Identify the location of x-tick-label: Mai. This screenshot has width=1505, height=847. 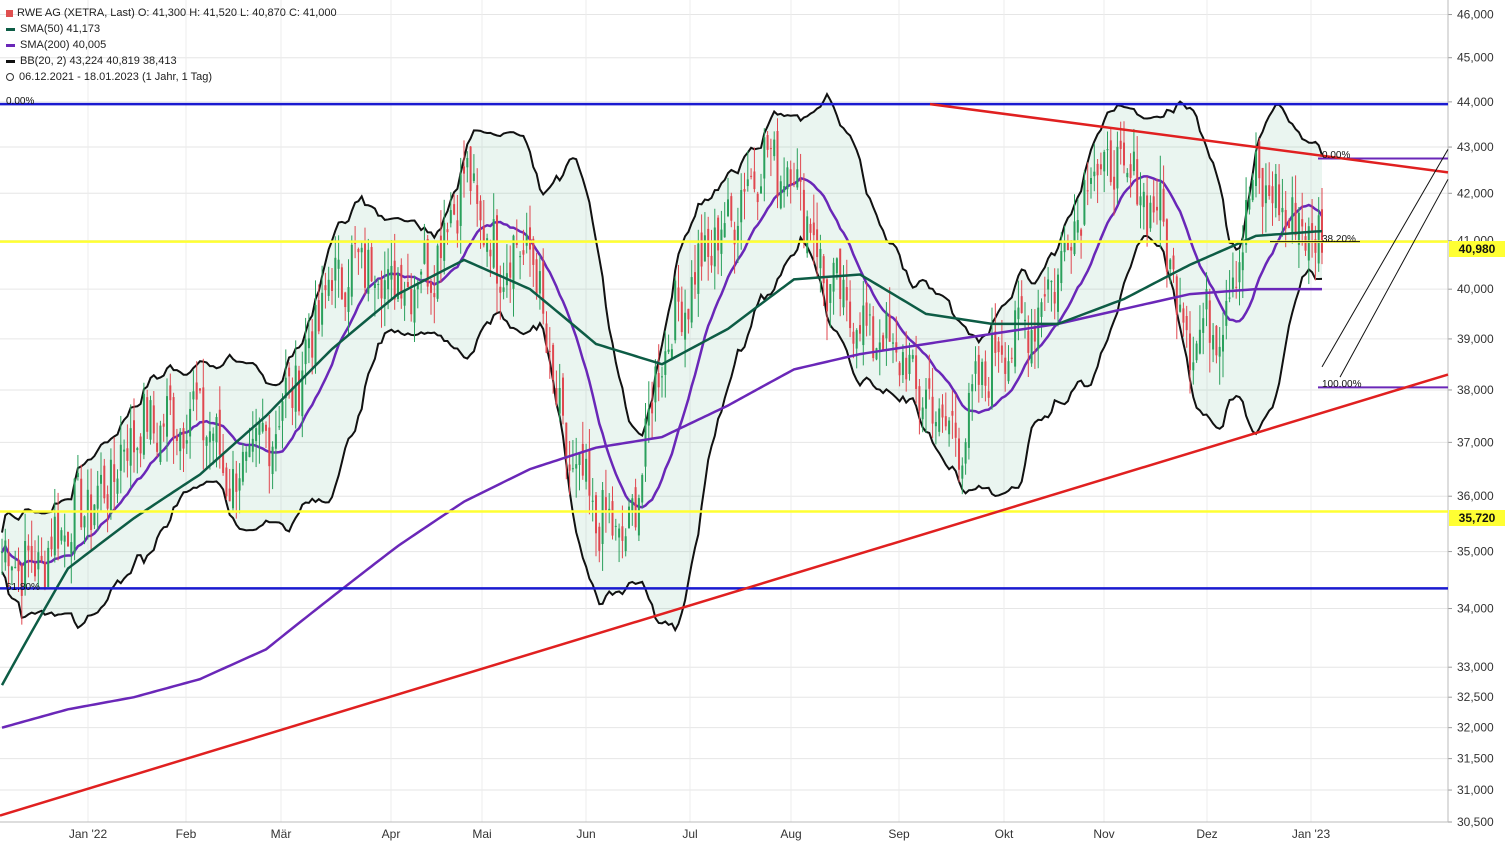
(481, 834).